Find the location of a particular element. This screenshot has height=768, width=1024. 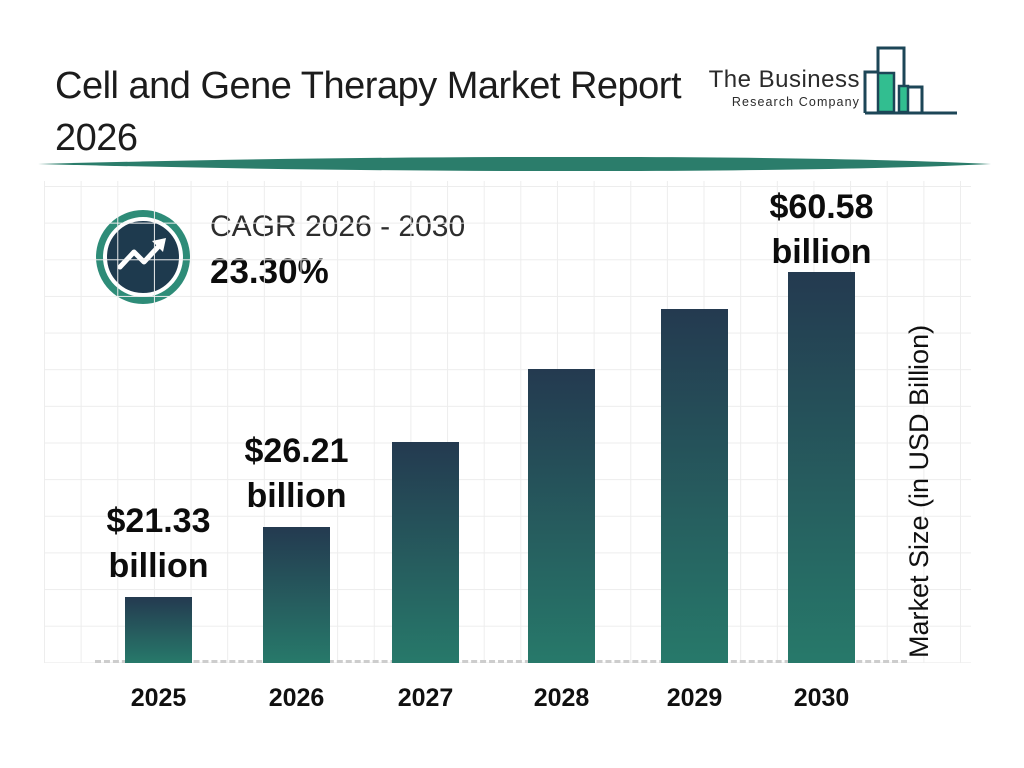

x-tick-2028: 2028 is located at coordinates (561, 698).